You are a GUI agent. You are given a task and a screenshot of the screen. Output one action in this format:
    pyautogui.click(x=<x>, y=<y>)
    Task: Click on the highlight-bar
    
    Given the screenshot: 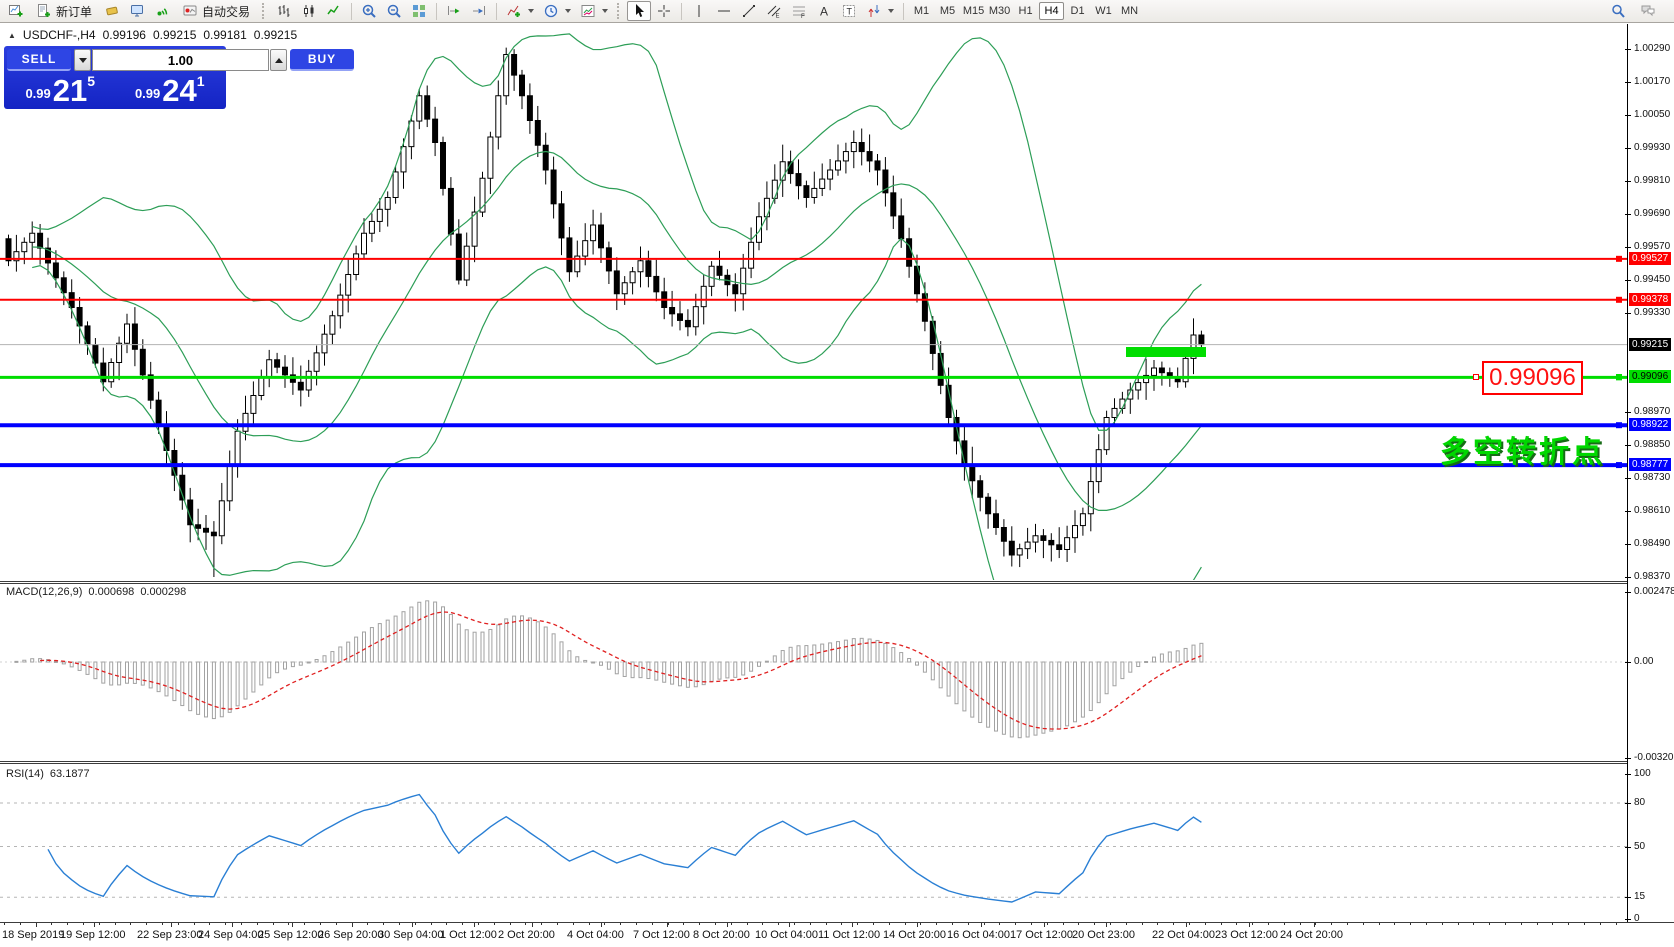 What is the action you would take?
    pyautogui.click(x=1166, y=352)
    